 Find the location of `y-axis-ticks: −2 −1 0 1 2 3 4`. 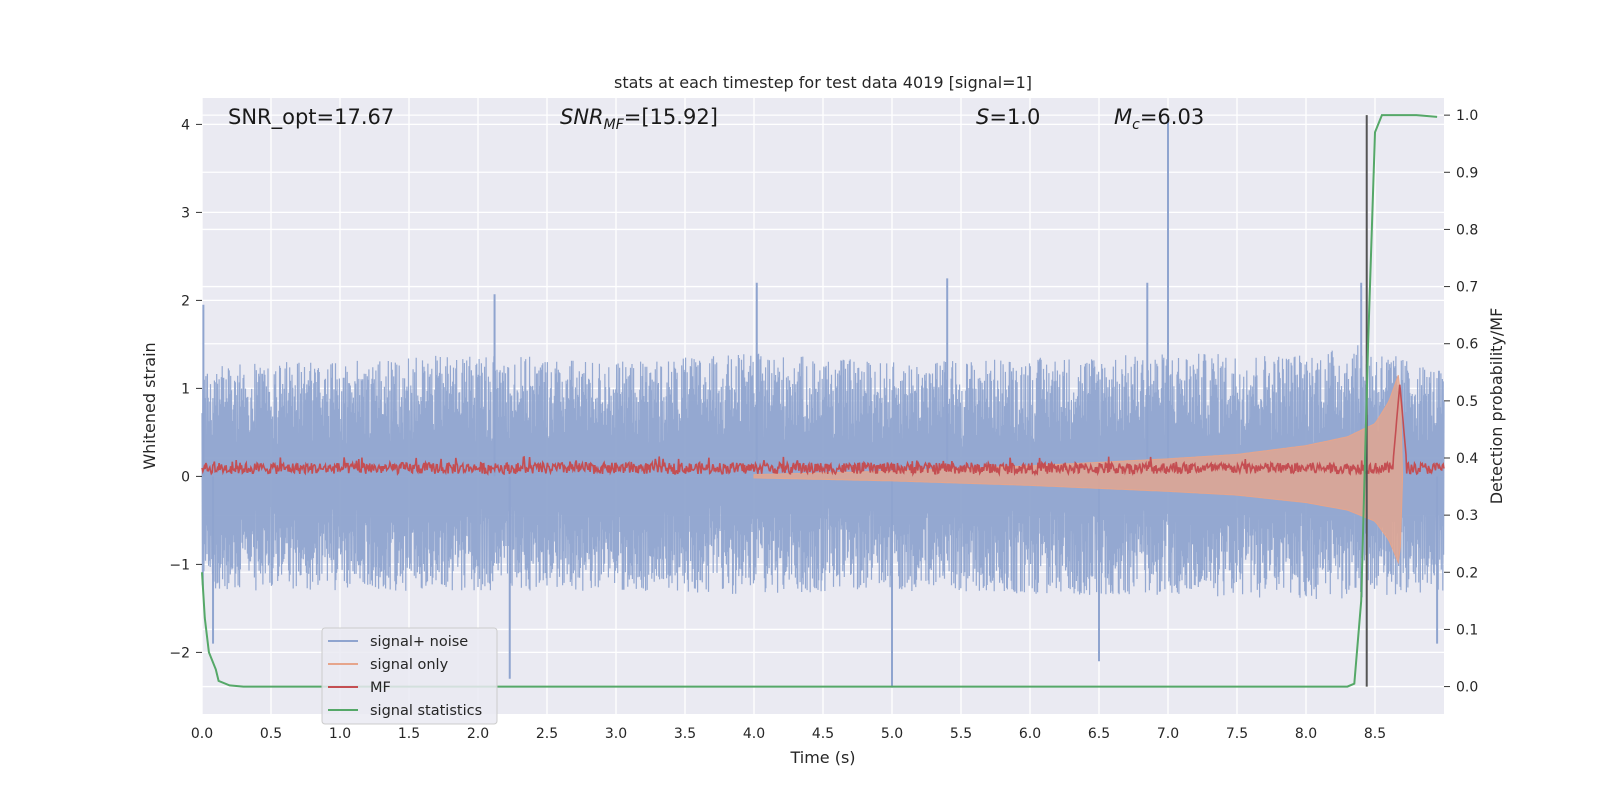

y-axis-ticks: −2 −1 0 1 2 3 4 is located at coordinates (185, 389).